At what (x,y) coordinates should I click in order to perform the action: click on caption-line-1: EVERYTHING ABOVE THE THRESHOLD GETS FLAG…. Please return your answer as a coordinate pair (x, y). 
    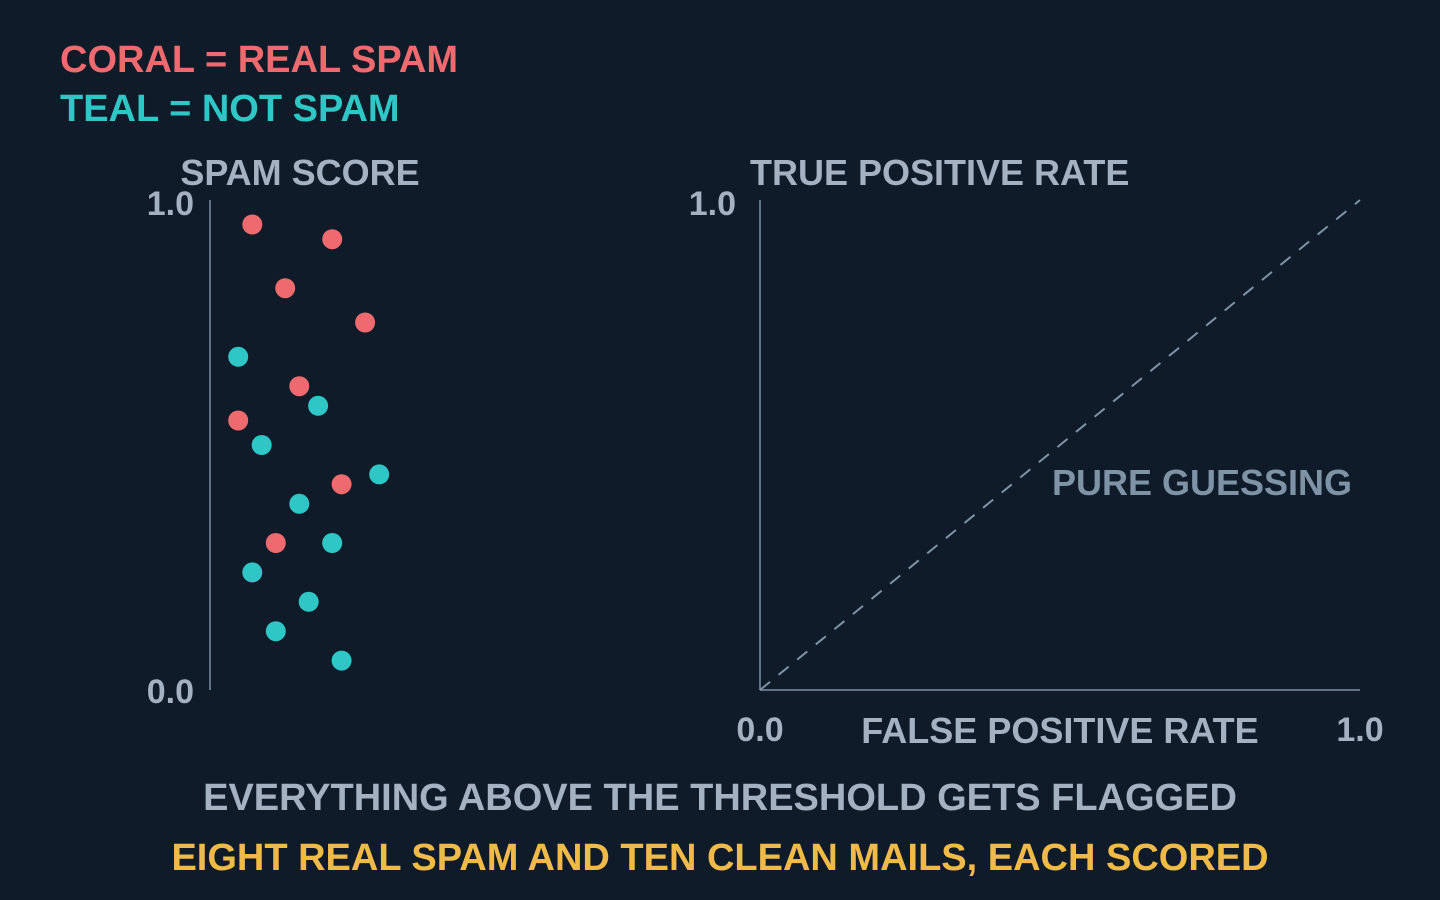
    Looking at the image, I should click on (720, 798).